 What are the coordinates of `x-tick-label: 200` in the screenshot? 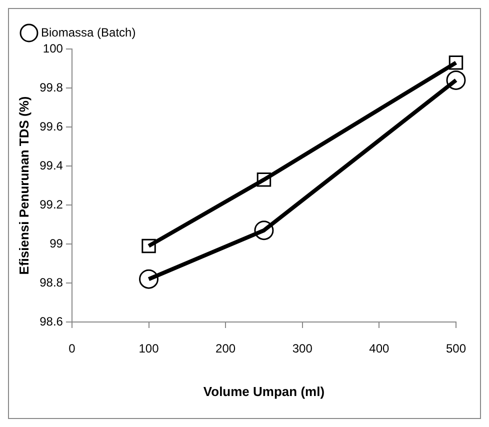 It's located at (226, 349).